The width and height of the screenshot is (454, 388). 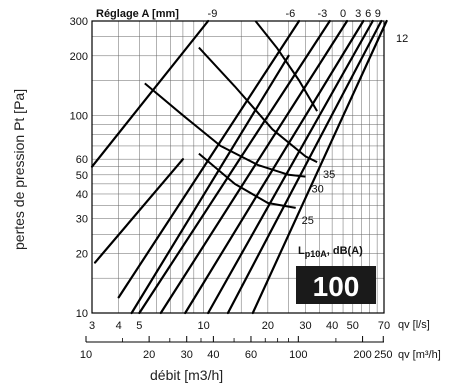 I want to click on y-tick-30: 30, so click(x=82, y=220).